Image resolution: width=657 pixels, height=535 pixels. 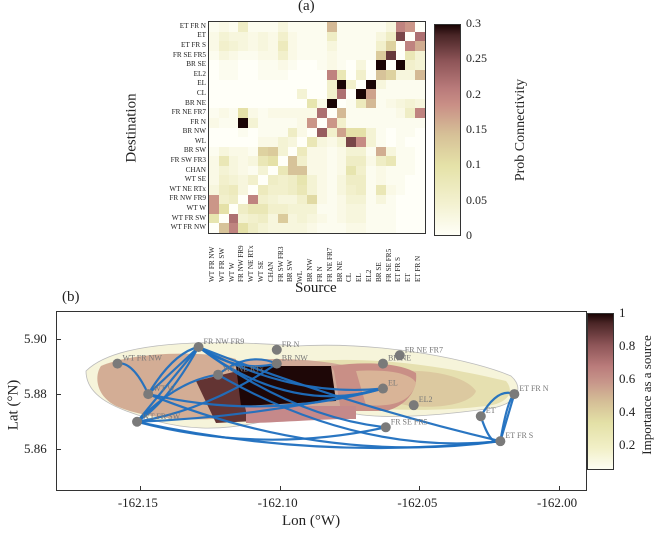 What do you see at coordinates (290, 270) in the screenshot?
I see `col-label: BR SW` at bounding box center [290, 270].